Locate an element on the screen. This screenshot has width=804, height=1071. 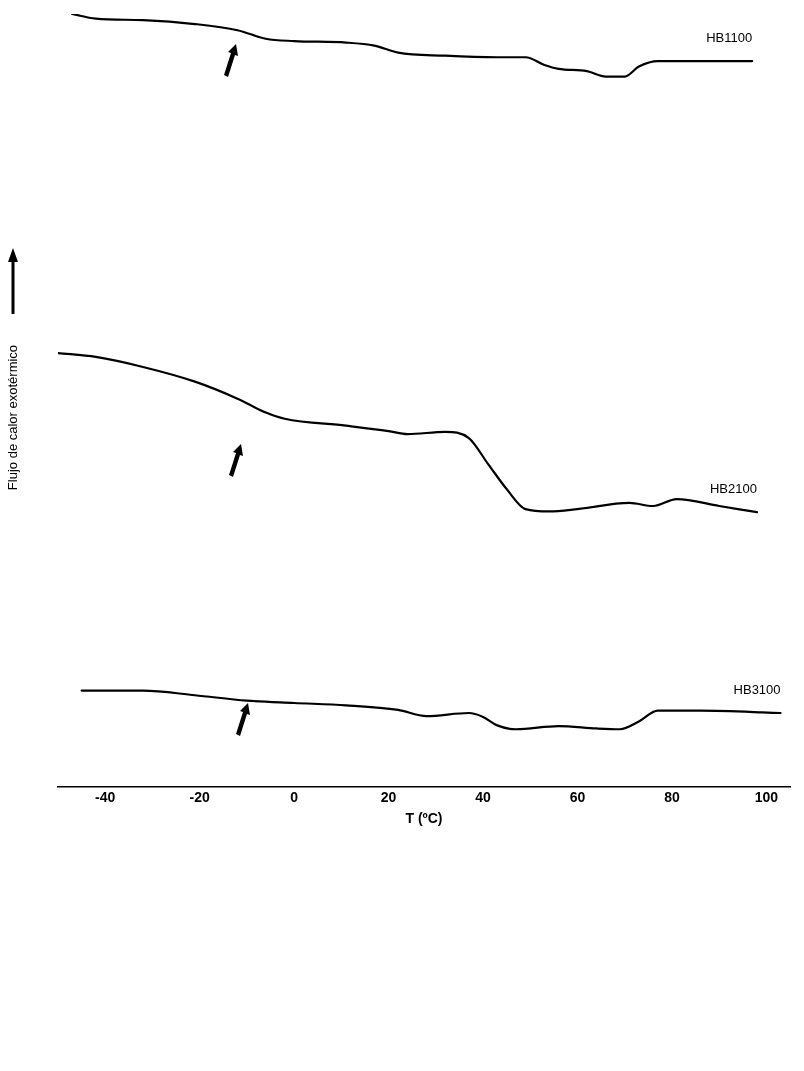
series-label: HB1100 is located at coordinates (729, 38).